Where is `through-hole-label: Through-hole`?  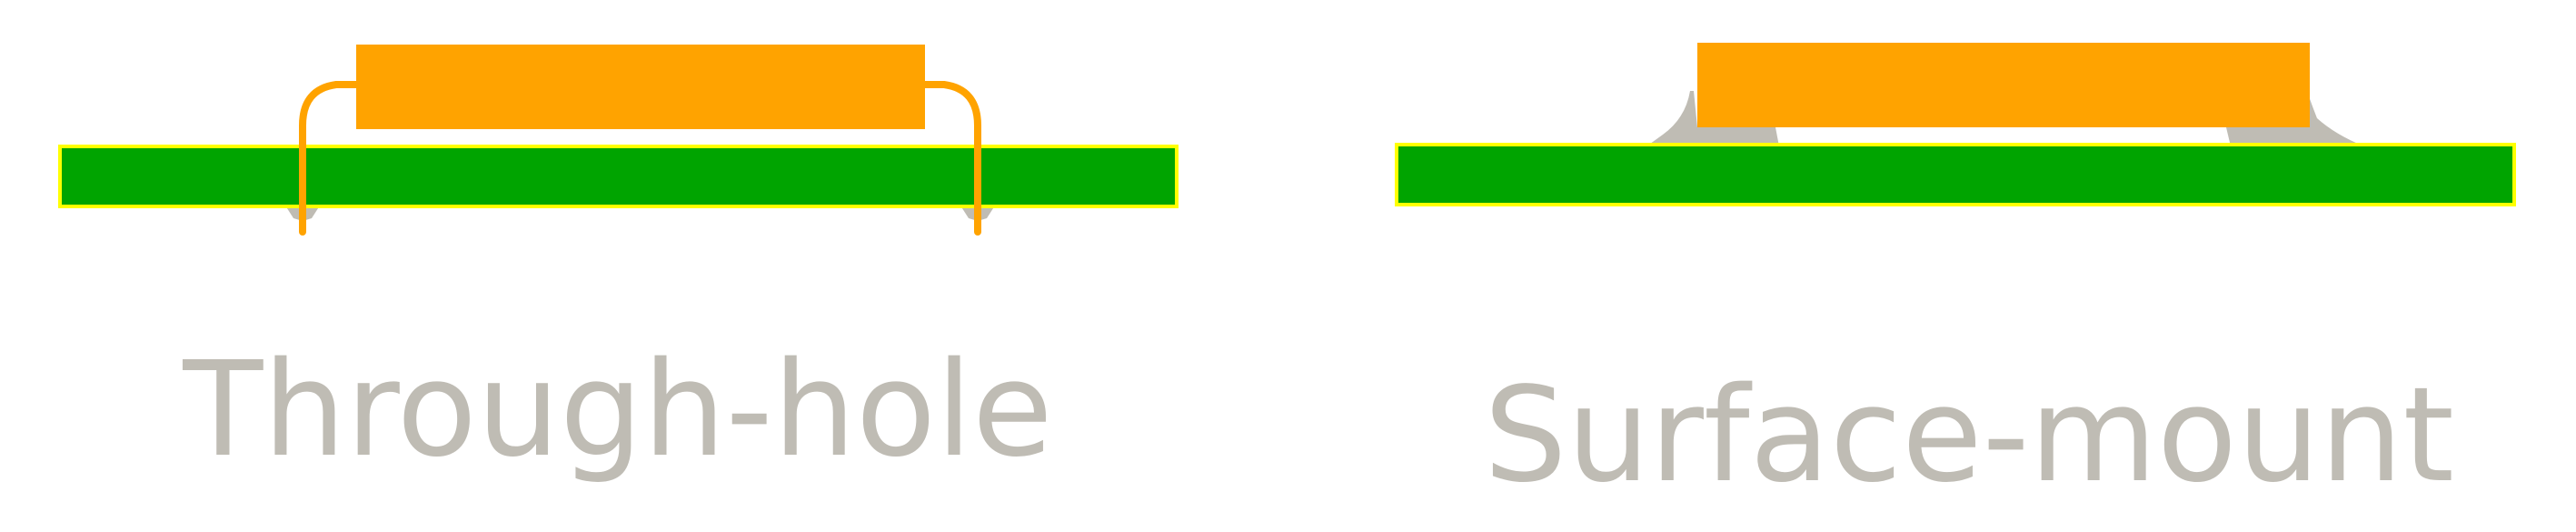
through-hole-label: Through-hole is located at coordinates (618, 409).